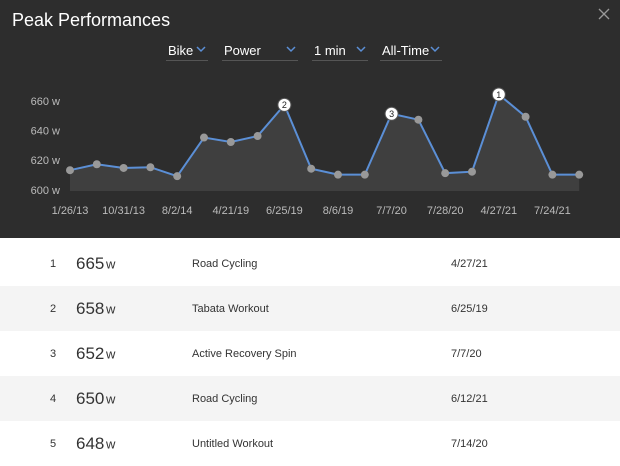 The height and width of the screenshot is (466, 620). I want to click on x-tick-label: 8/6/19, so click(338, 211).